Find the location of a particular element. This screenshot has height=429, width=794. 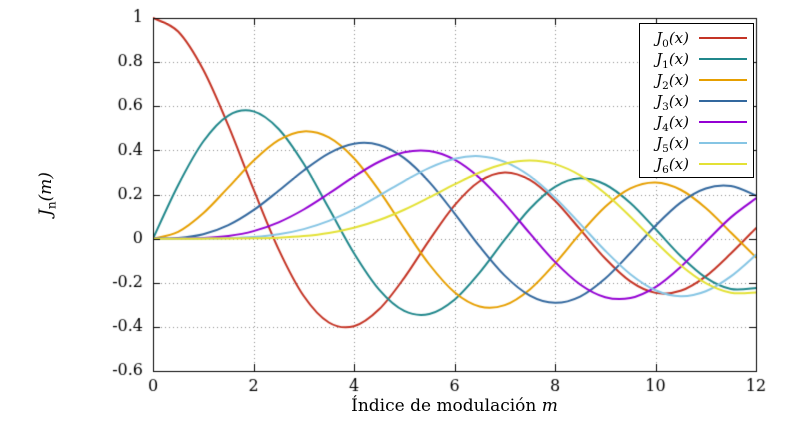

legend-label: J3(x) is located at coordinates (672, 102).